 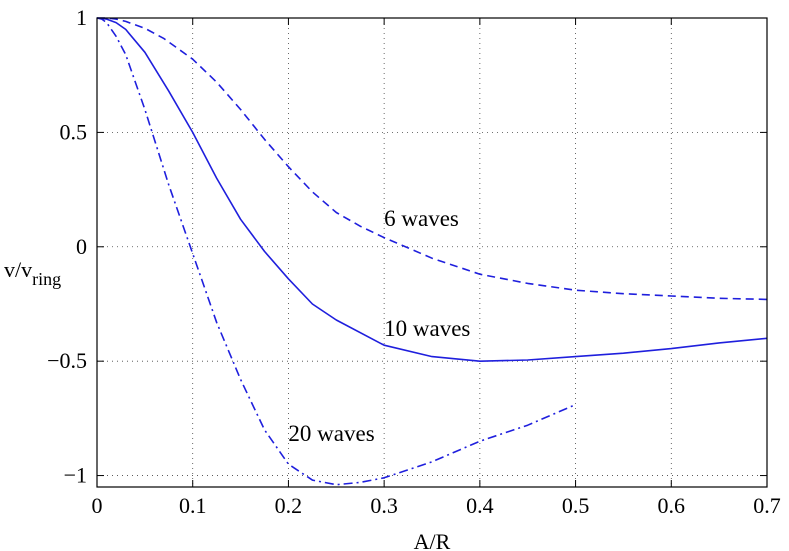 I want to click on annotation-6-waves: 6 waves, so click(x=421, y=218).